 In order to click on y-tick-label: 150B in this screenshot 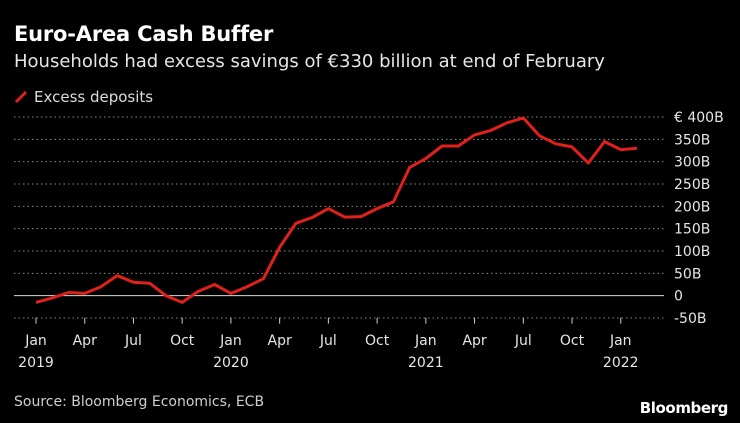, I will do `click(692, 230)`.